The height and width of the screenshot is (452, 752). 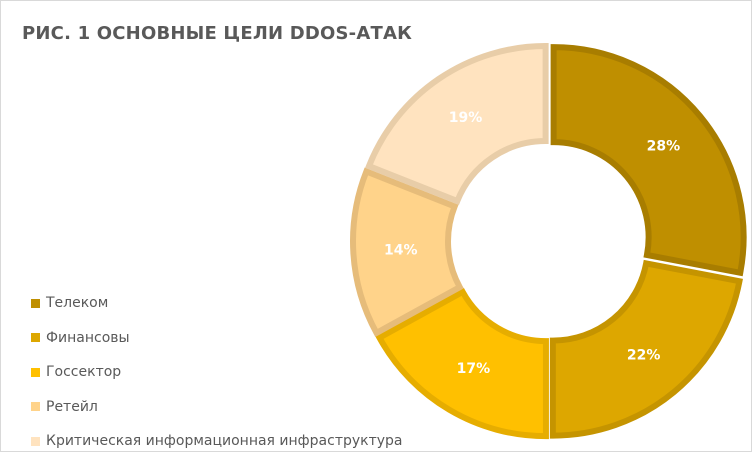 I want to click on data-label-5: 19%, so click(x=466, y=118).